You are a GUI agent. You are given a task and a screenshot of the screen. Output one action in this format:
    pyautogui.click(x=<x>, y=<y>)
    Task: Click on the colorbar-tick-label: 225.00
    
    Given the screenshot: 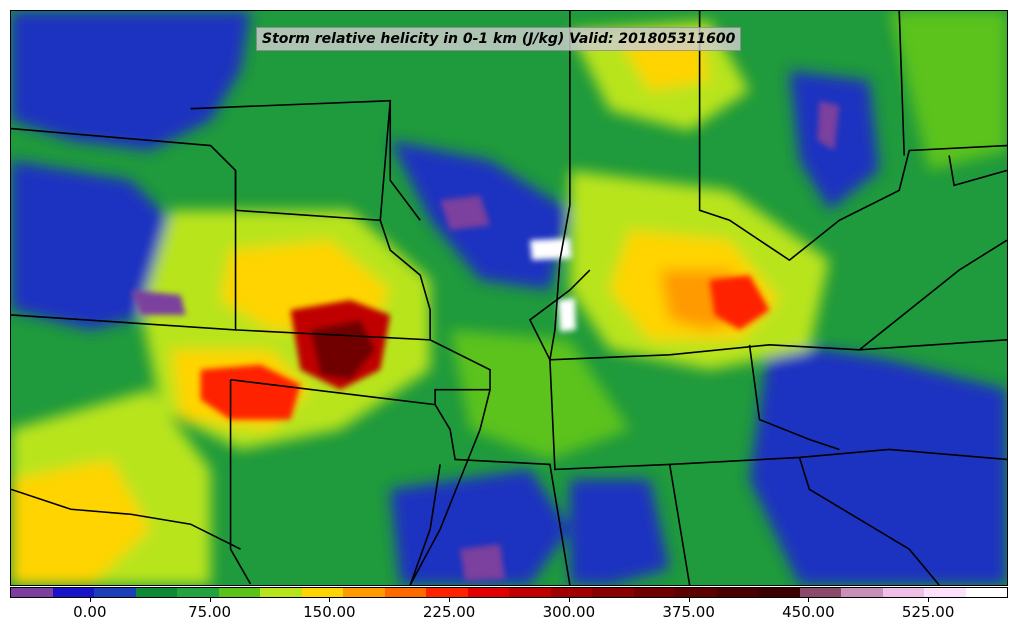 What is the action you would take?
    pyautogui.click(x=449, y=612)
    